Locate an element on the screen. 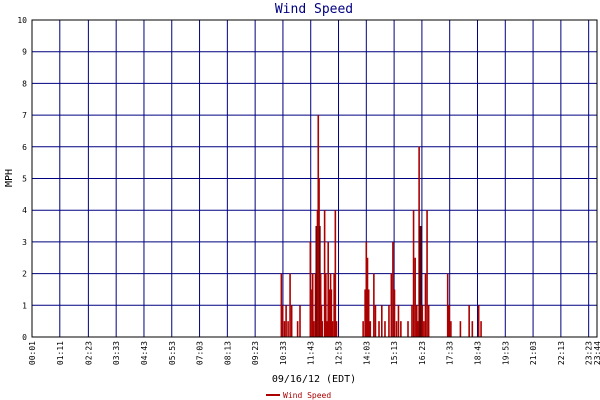 Image resolution: width=600 pixels, height=400 pixels. legend: Wind Speed is located at coordinates (298, 395).